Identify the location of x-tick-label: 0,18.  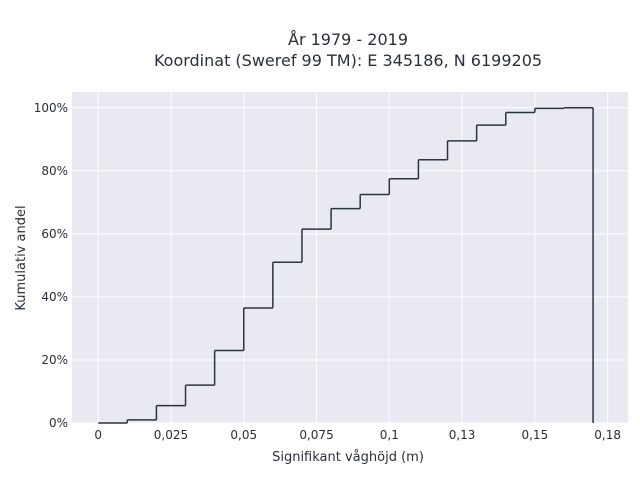
(607, 435).